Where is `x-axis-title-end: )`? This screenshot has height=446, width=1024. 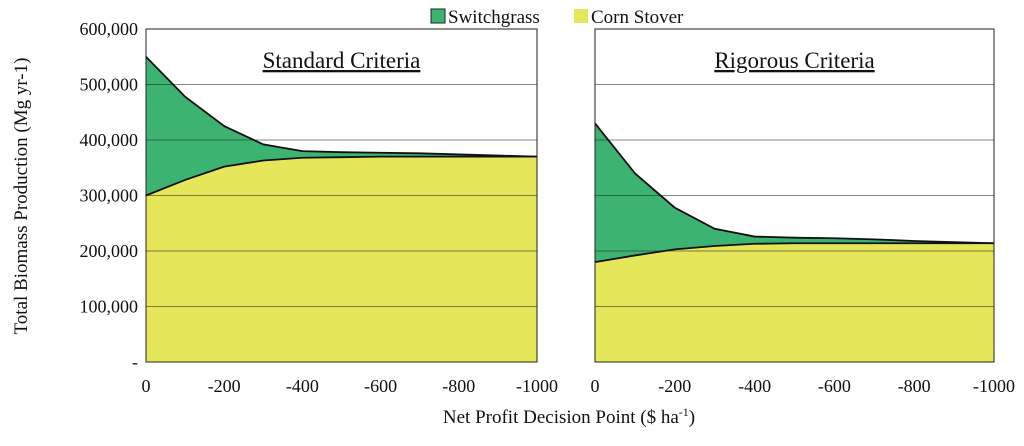 x-axis-title-end: ) is located at coordinates (692, 417).